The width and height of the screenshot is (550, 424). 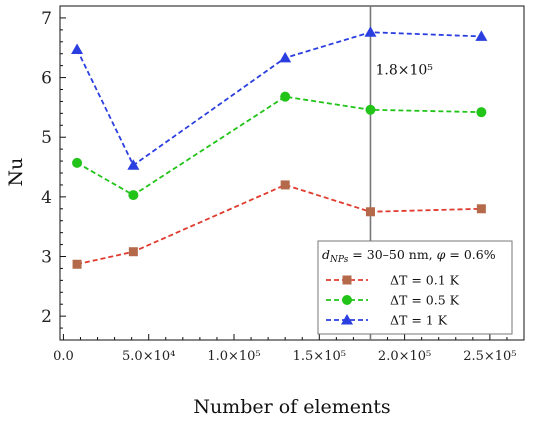 I want to click on legend-label: ΔT = 0.5 K, so click(x=425, y=300).